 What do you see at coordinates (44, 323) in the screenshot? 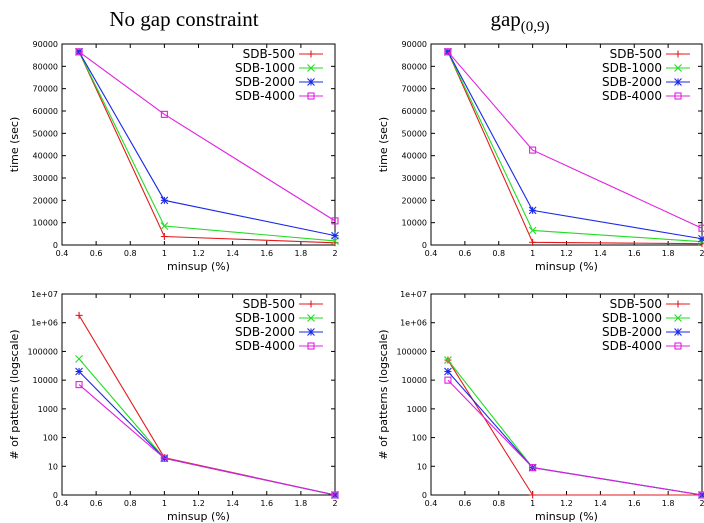
I see `y-tick-label: 1e+06` at bounding box center [44, 323].